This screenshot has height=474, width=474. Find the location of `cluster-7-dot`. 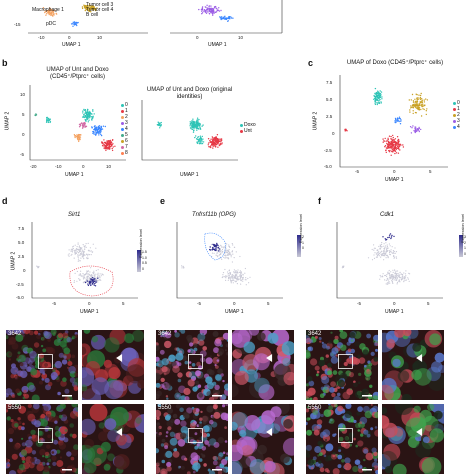

cluster-7-dot is located at coordinates (83, 126).